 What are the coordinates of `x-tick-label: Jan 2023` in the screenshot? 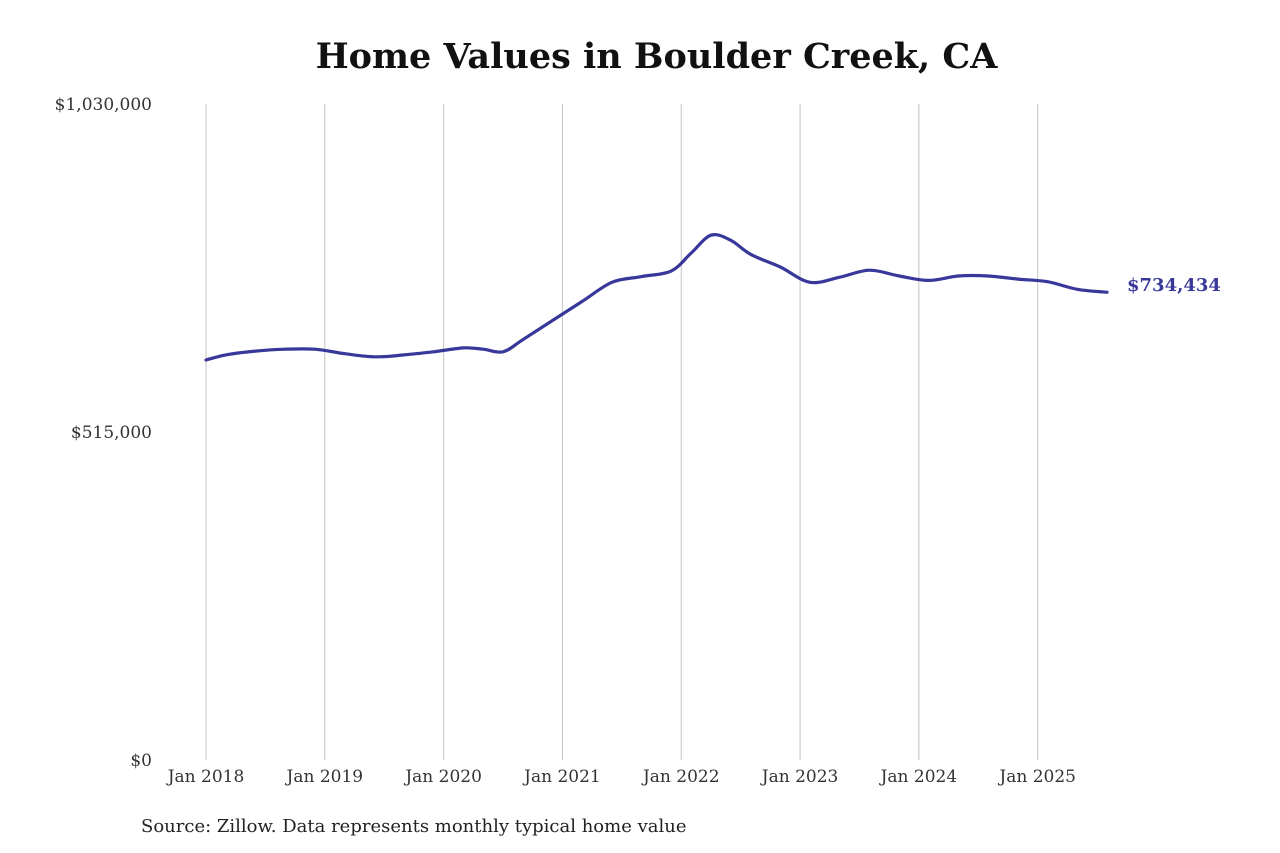 It's located at (799, 777).